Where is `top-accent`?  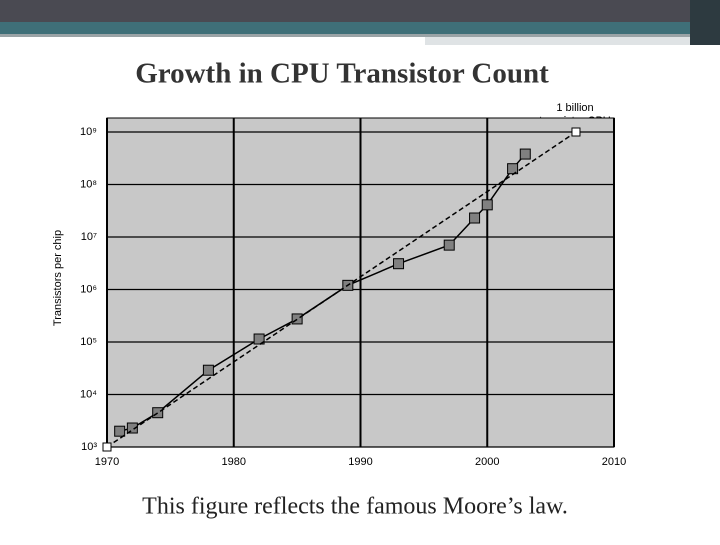 top-accent is located at coordinates (360, 28).